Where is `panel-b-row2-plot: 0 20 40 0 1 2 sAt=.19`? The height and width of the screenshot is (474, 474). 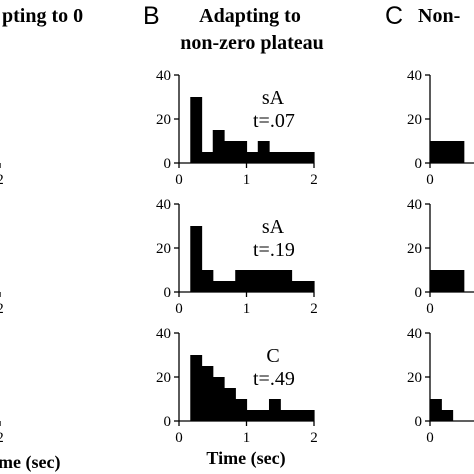 panel-b-row2-plot: 0 20 40 0 1 2 sAt=.19 is located at coordinates (237, 257).